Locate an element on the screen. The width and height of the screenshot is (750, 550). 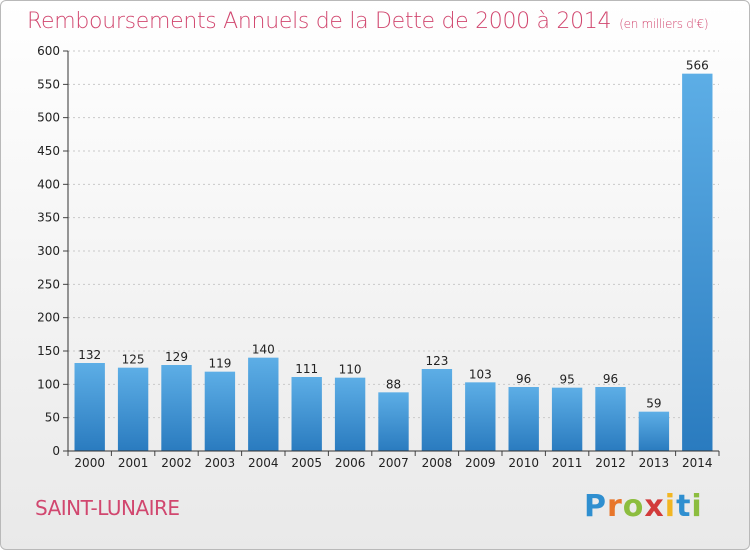
logo-letter: P is located at coordinates (595, 506).